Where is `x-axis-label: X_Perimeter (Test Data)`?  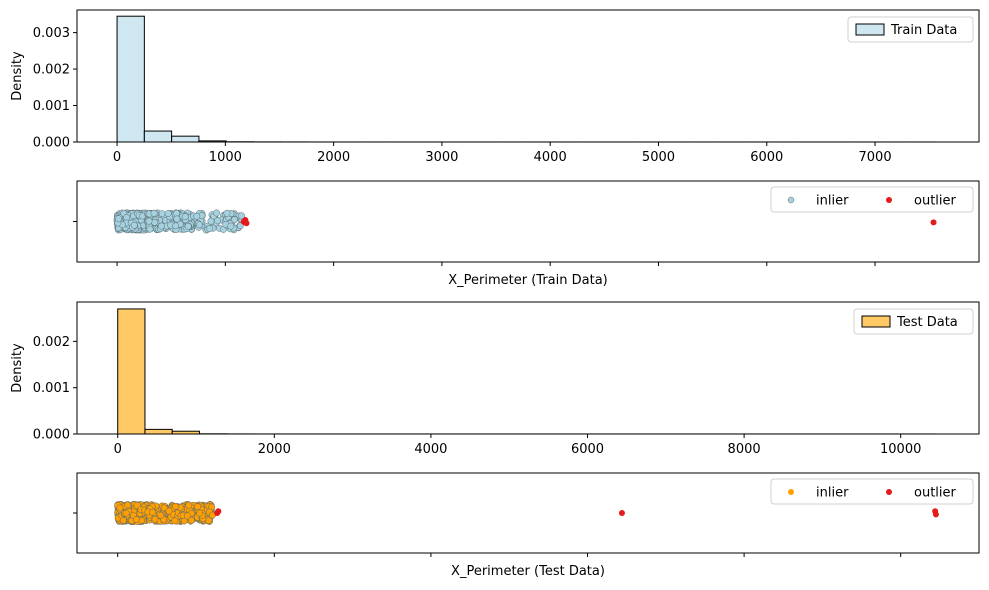
x-axis-label: X_Perimeter (Test Data) is located at coordinates (528, 571).